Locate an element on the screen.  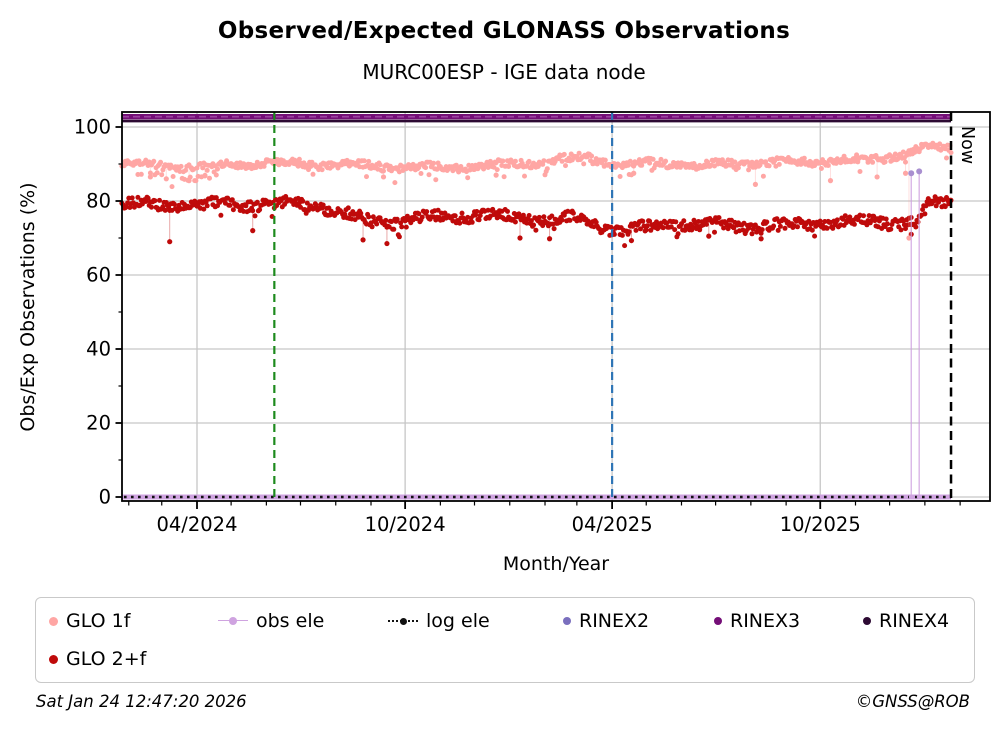
y-tick-label: 0 is located at coordinates (105, 497).